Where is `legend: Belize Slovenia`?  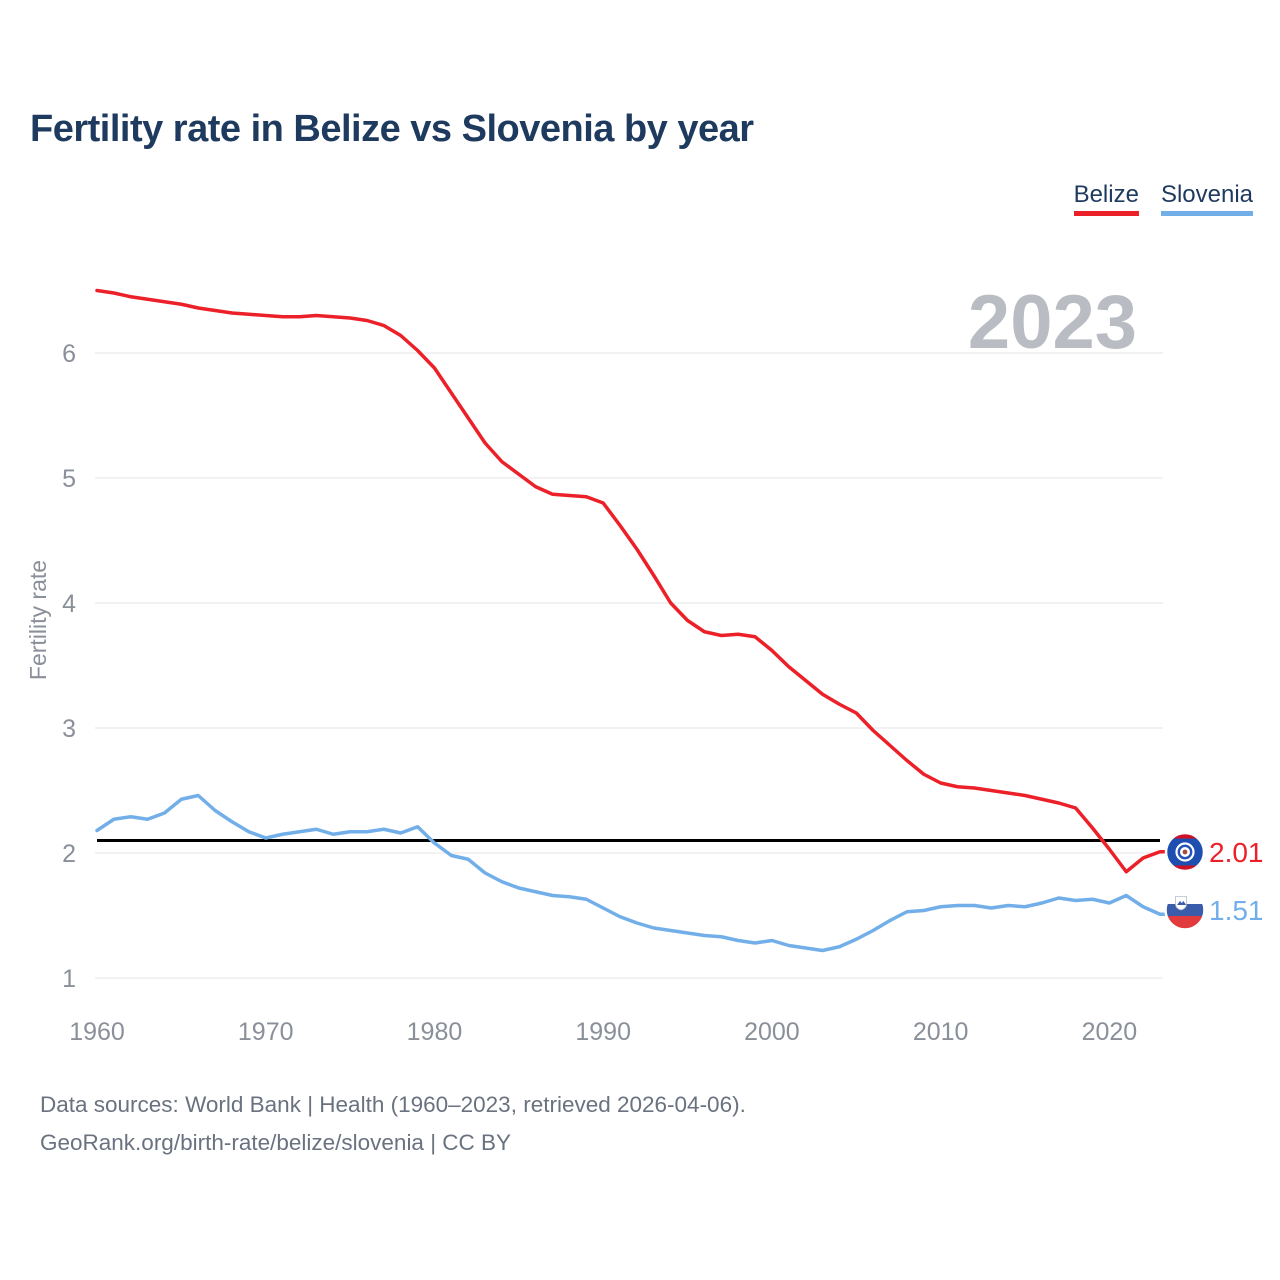 legend: Belize Slovenia is located at coordinates (1163, 199).